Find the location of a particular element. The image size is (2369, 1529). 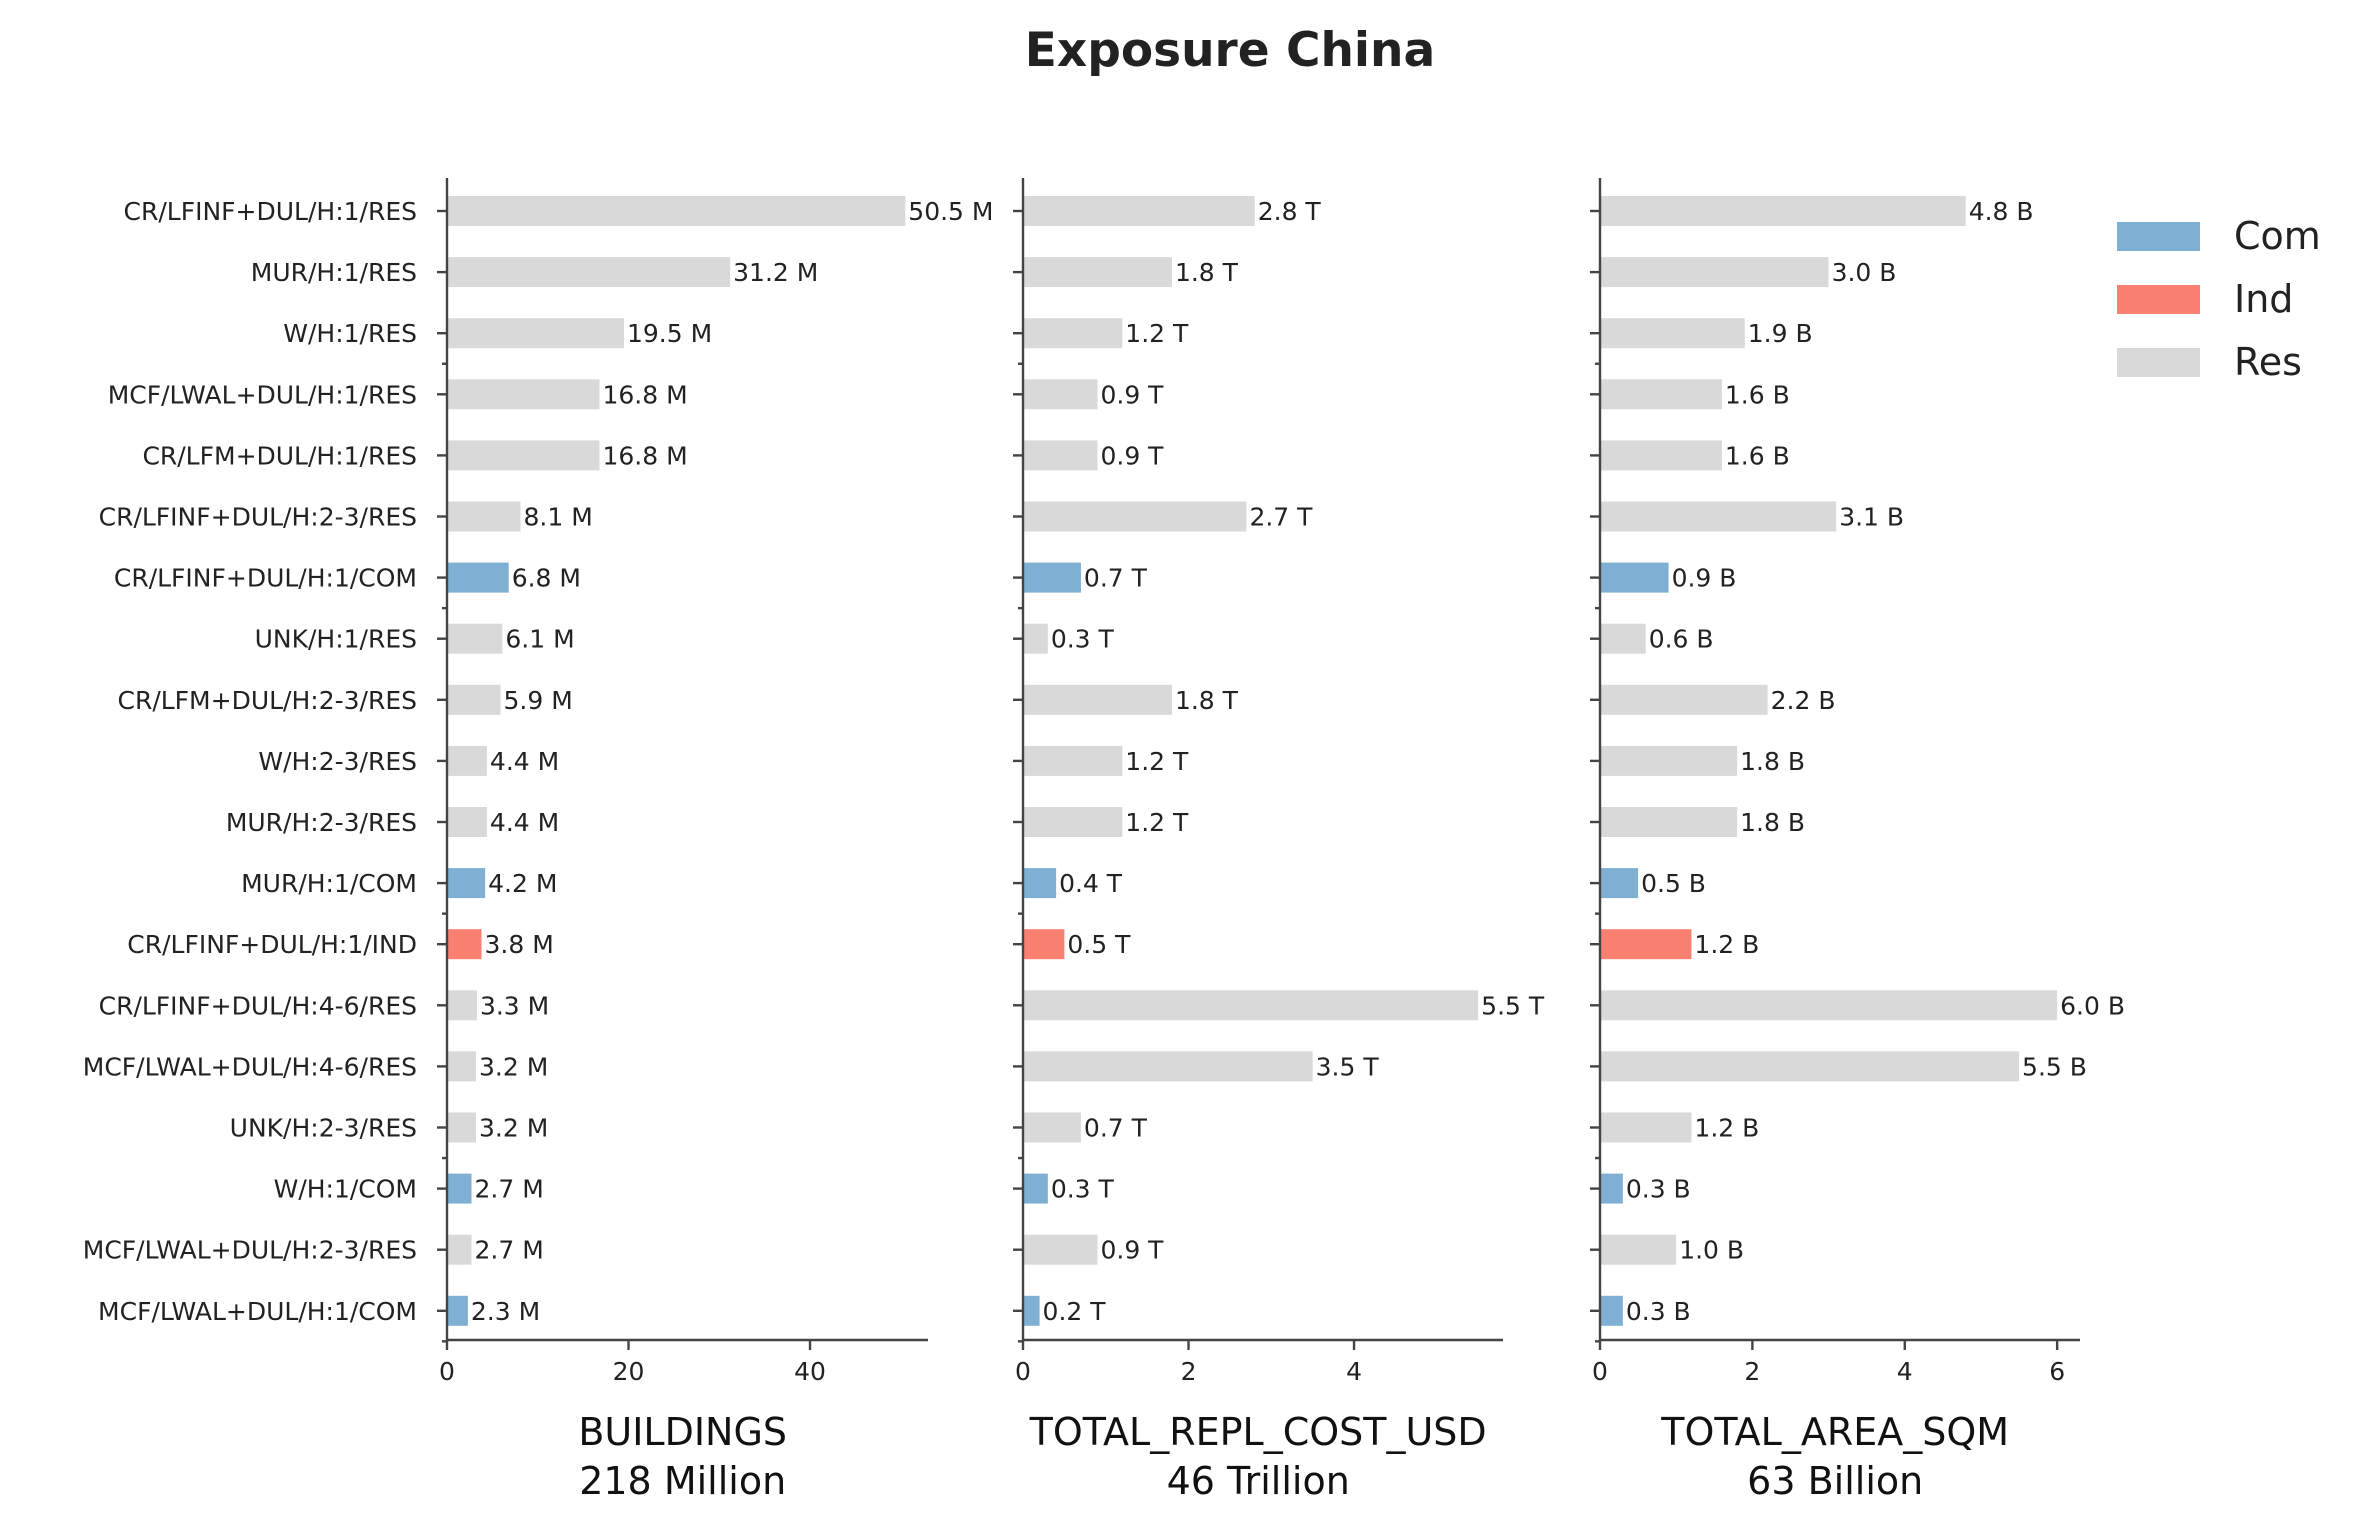

data-label: 19.5 M is located at coordinates (669, 333).